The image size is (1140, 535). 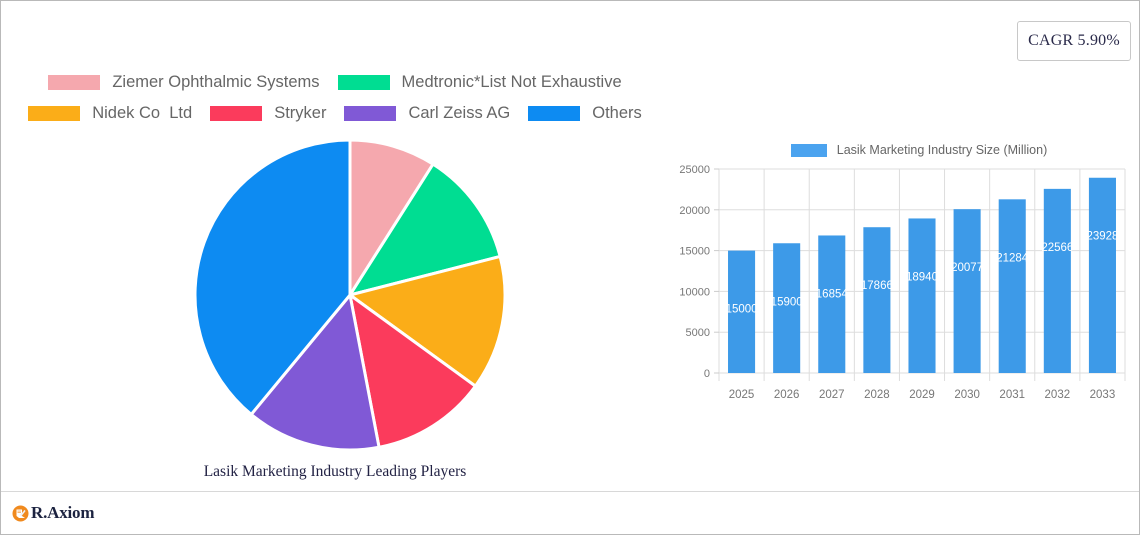 I want to click on cagr-value: CAGR 5.90%, so click(x=1074, y=40).